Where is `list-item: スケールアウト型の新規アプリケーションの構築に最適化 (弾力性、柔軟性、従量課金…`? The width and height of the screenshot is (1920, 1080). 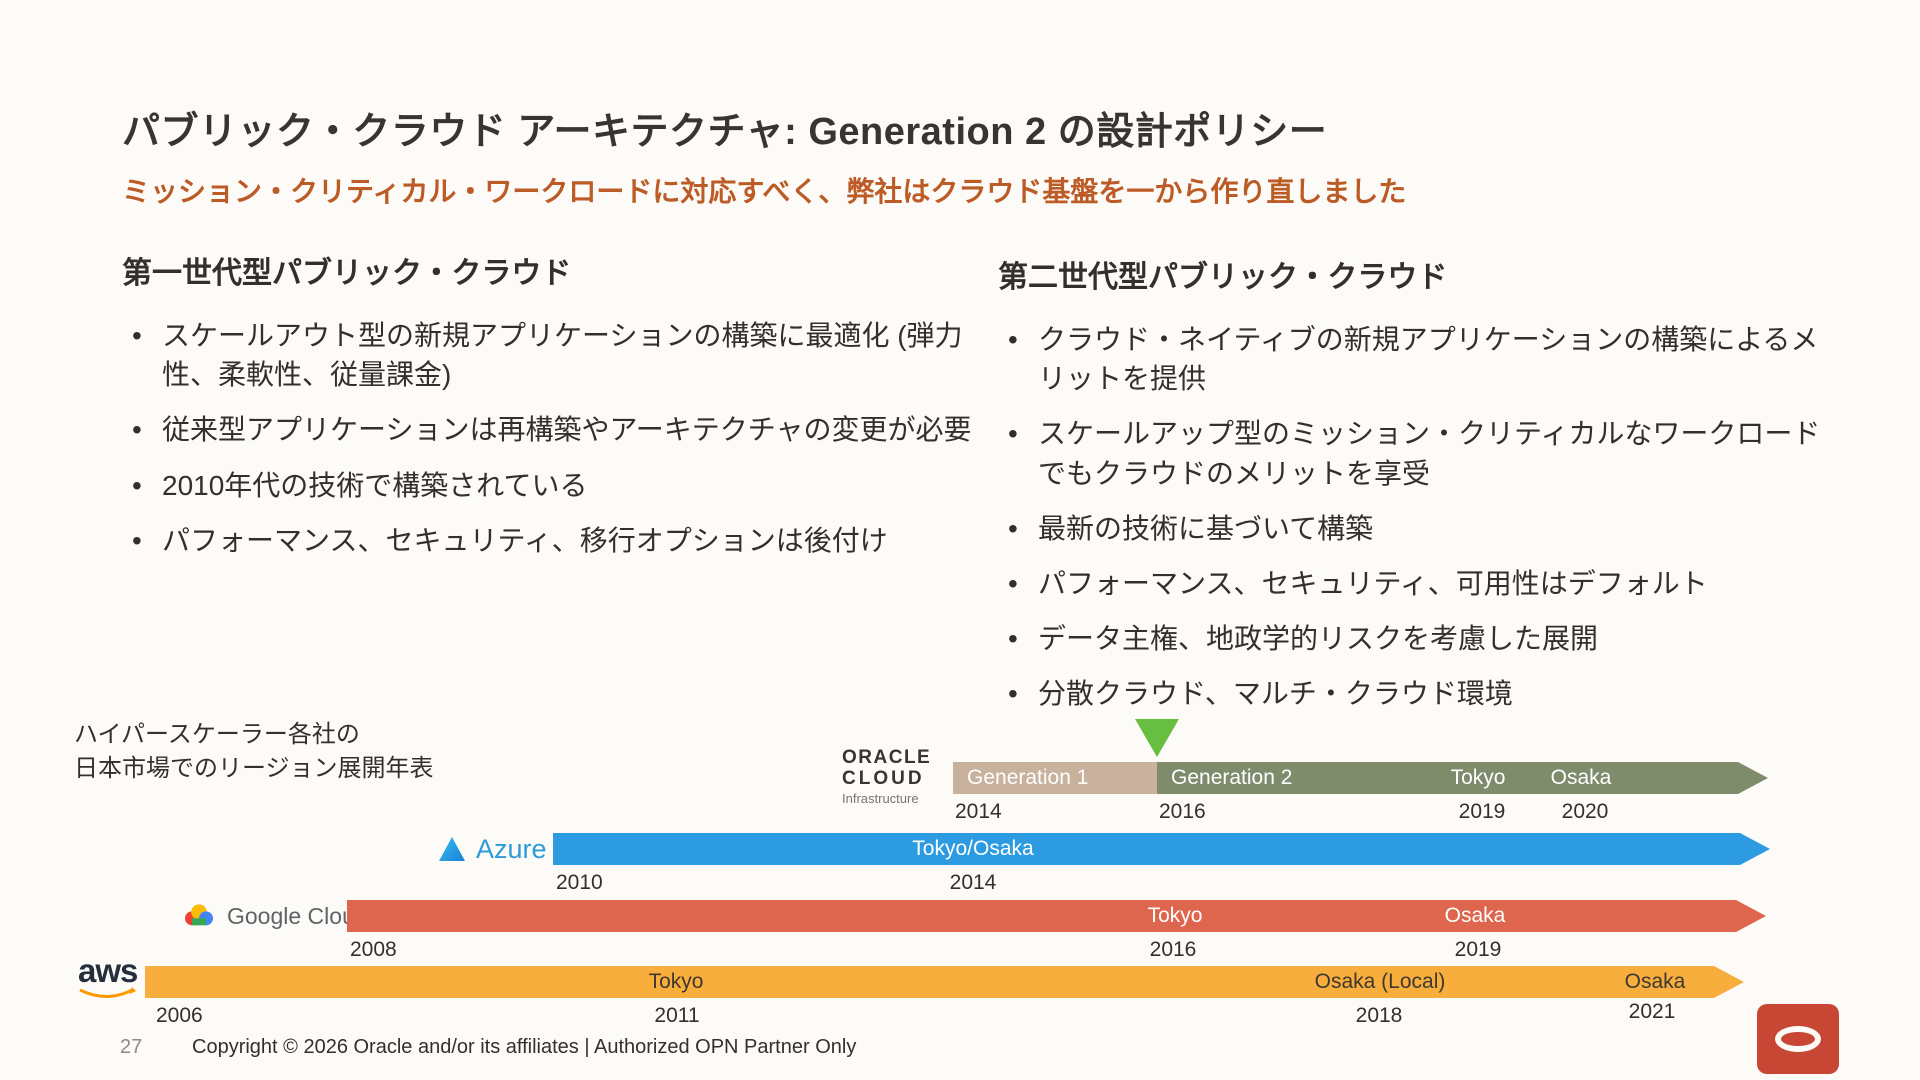
list-item: スケールアウト型の新規アプリケーションの構築に最適化 (弾力性、柔軟性、従量課金… is located at coordinates (552, 355).